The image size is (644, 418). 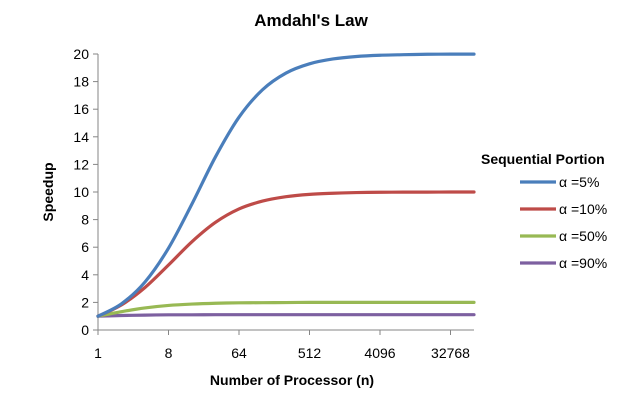 I want to click on x-axis-ticks: 1 8 64 512 4096 32768, so click(x=282, y=345).